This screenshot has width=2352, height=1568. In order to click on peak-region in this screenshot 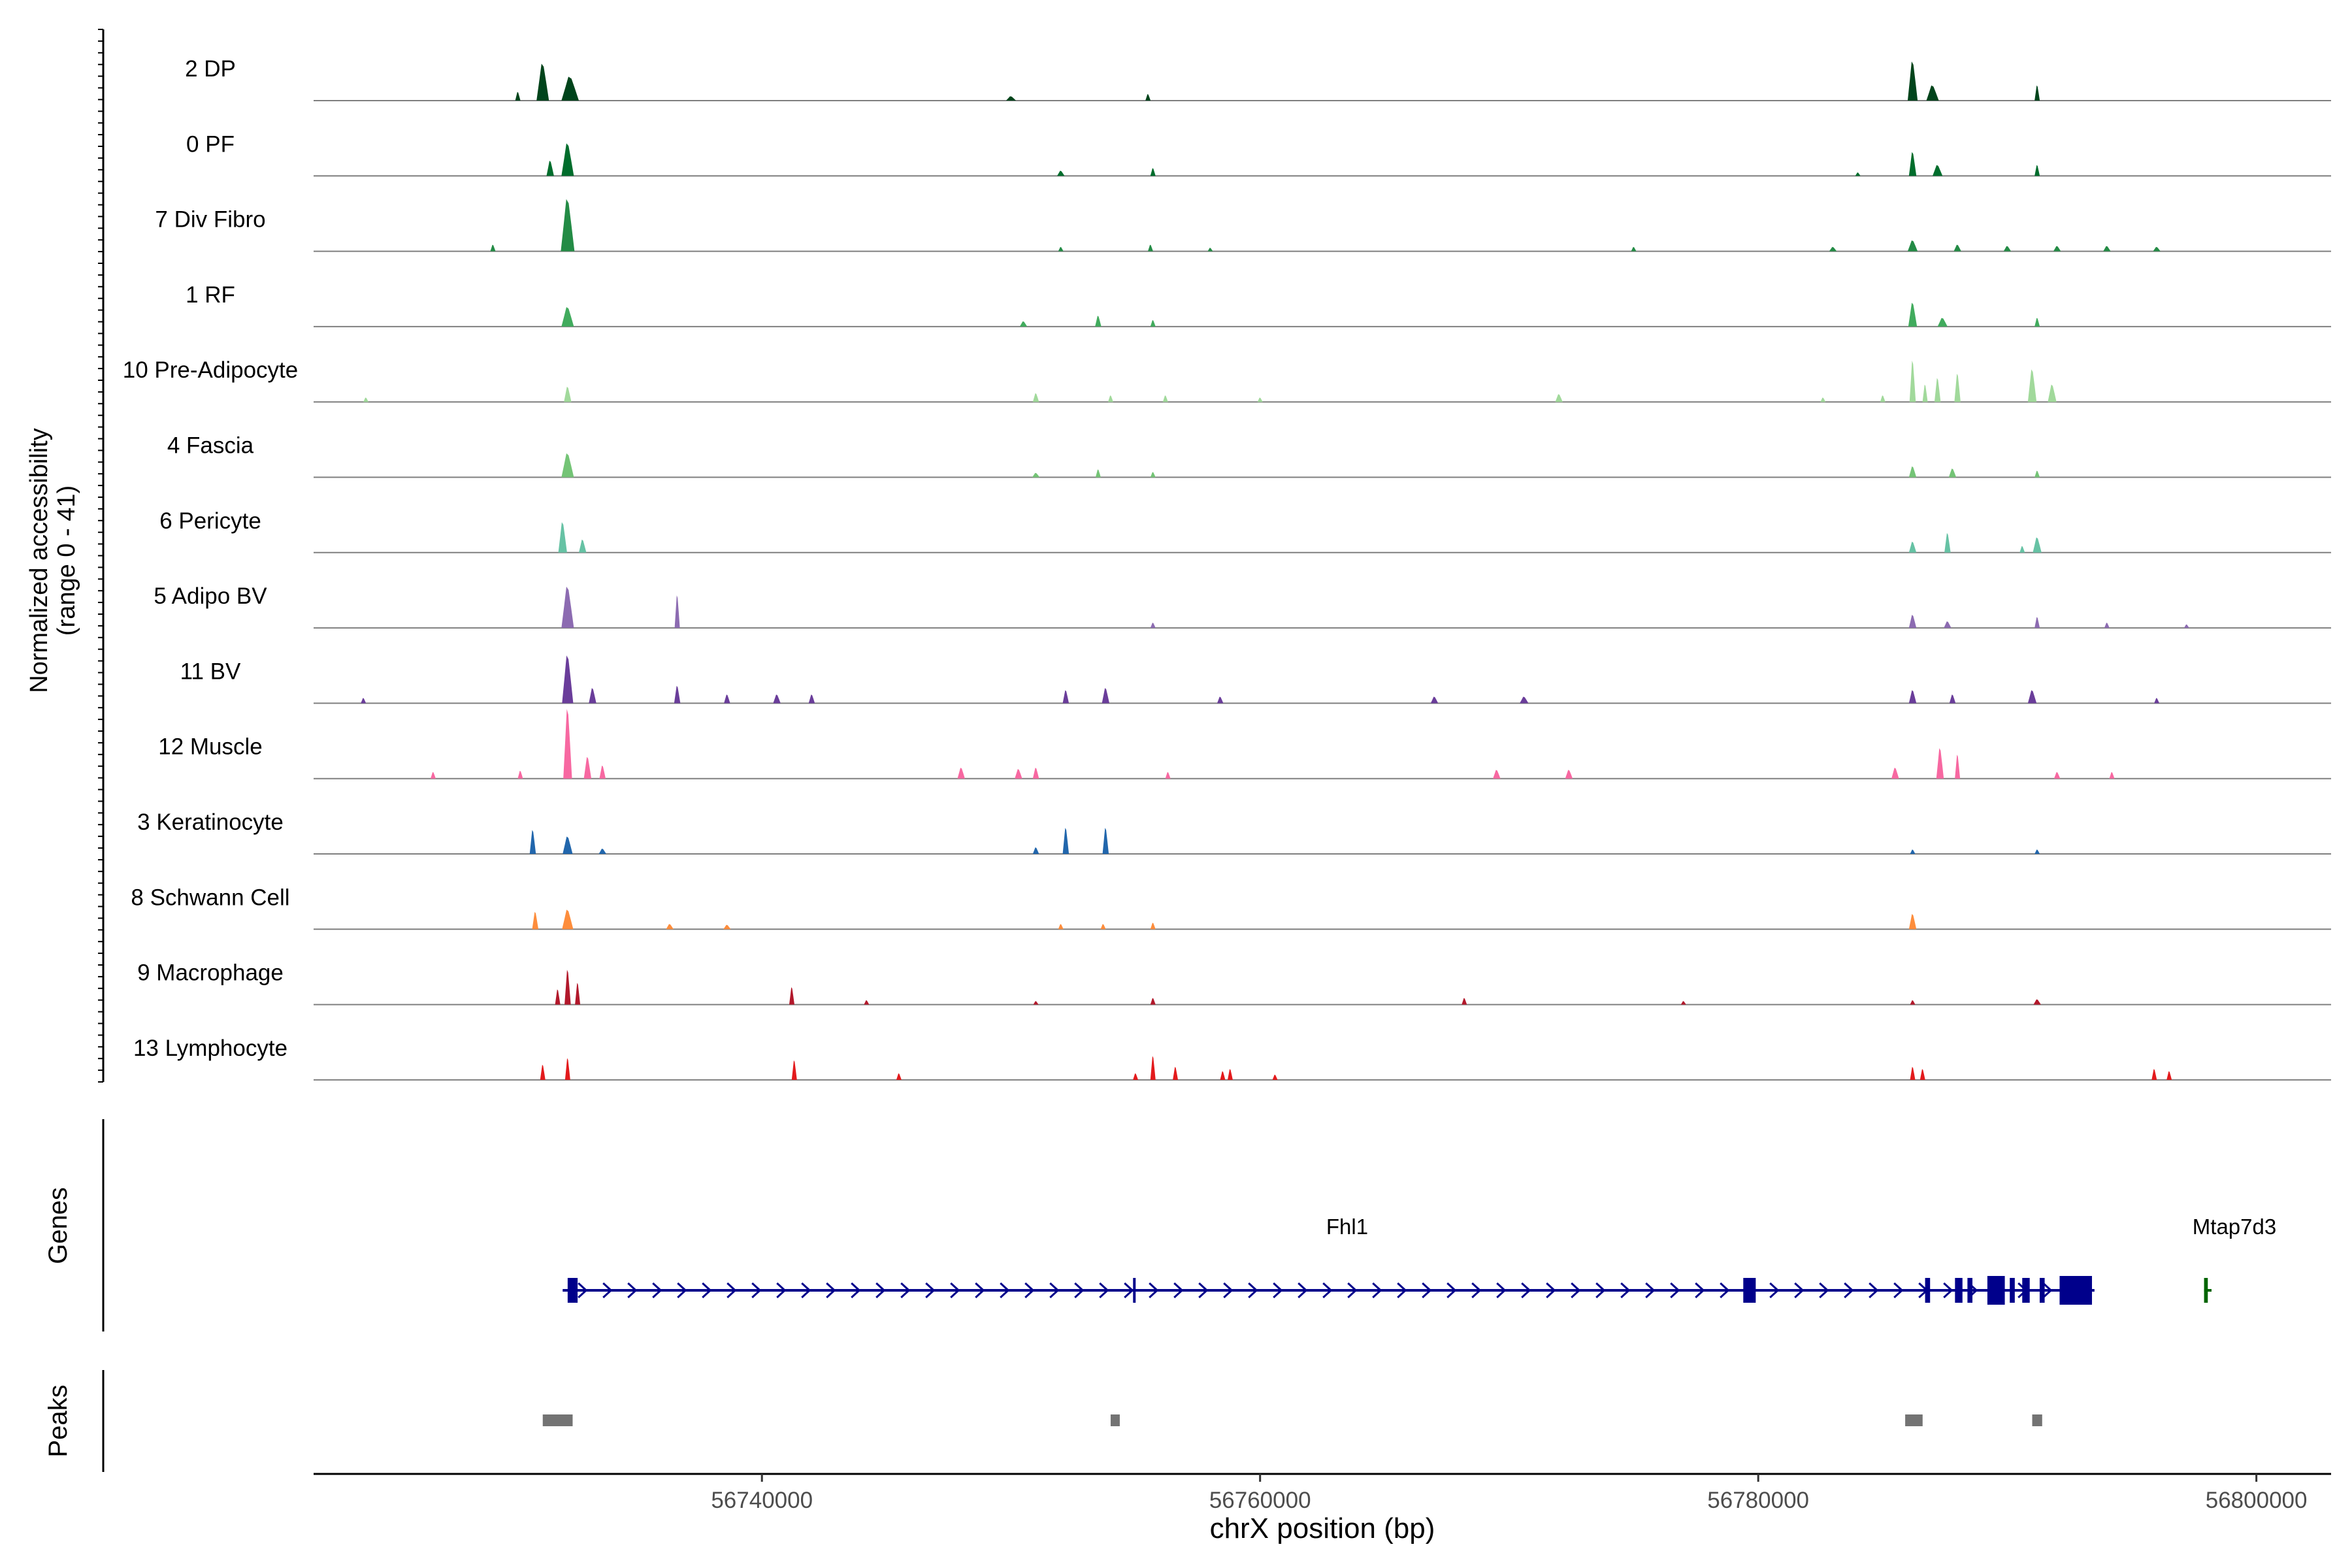, I will do `click(1115, 1420)`.